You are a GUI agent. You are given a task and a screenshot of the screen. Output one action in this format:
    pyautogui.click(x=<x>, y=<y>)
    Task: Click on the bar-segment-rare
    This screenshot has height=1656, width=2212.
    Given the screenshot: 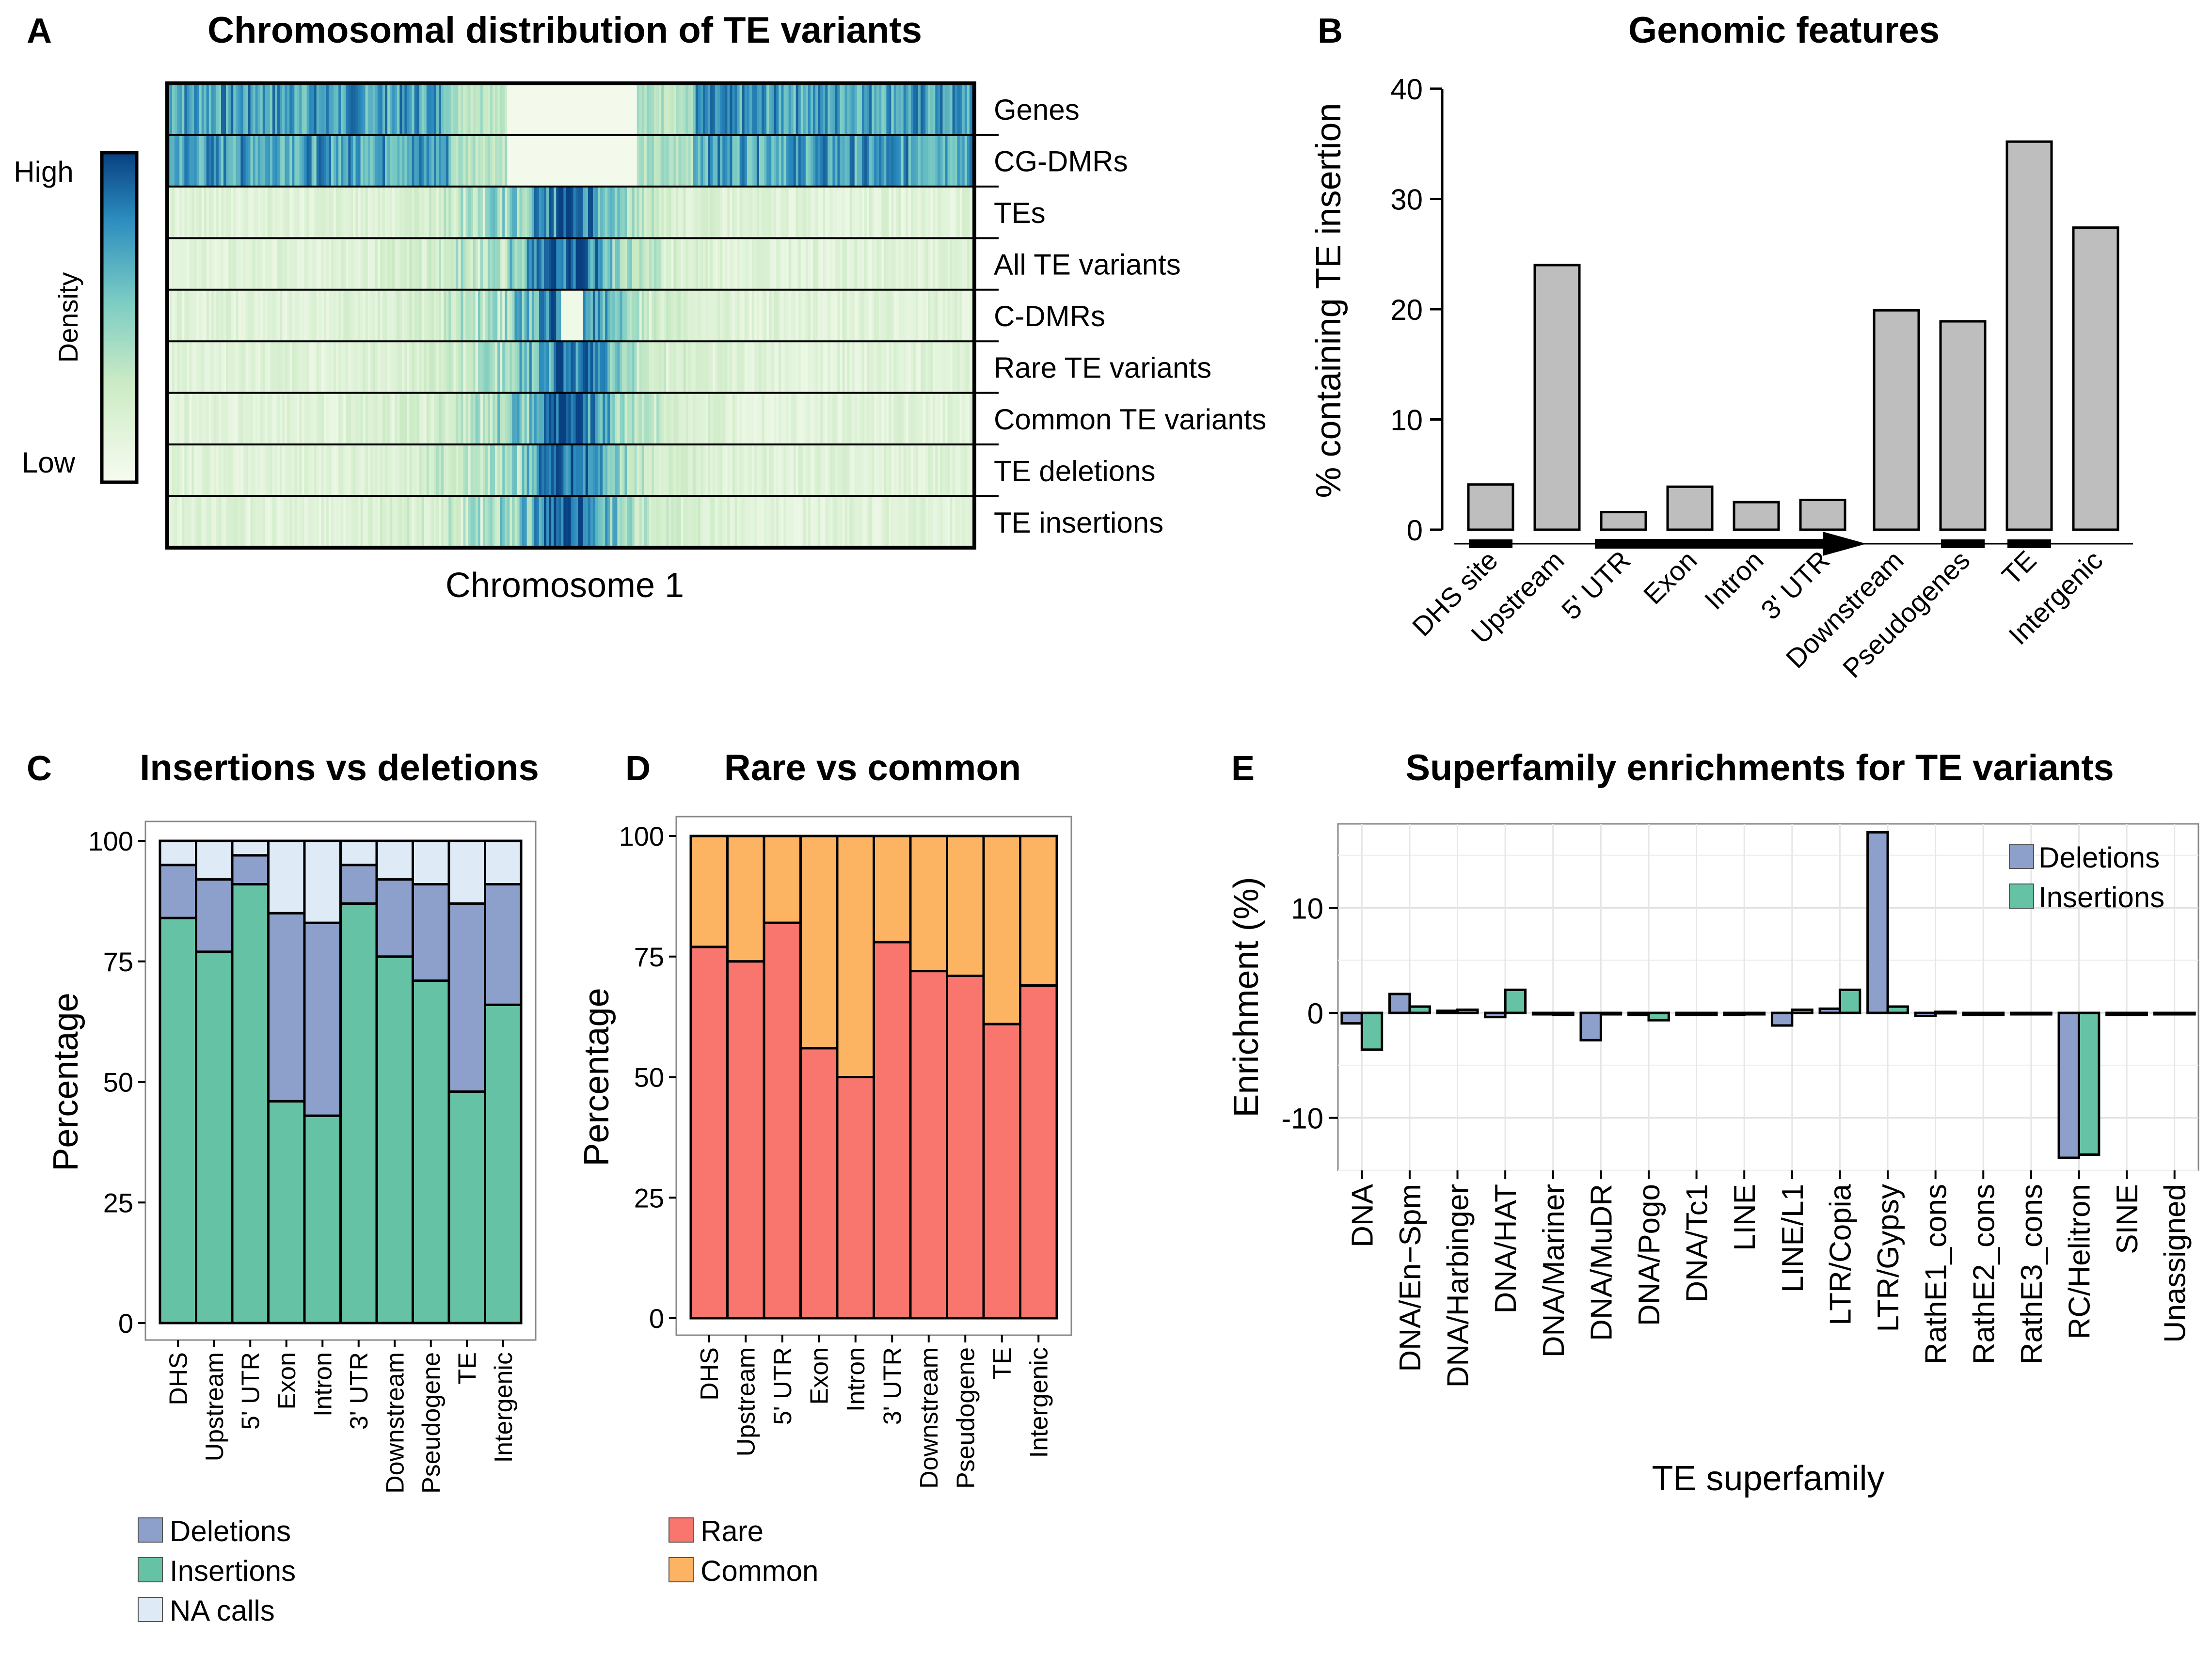 What is the action you would take?
    pyautogui.click(x=709, y=1133)
    